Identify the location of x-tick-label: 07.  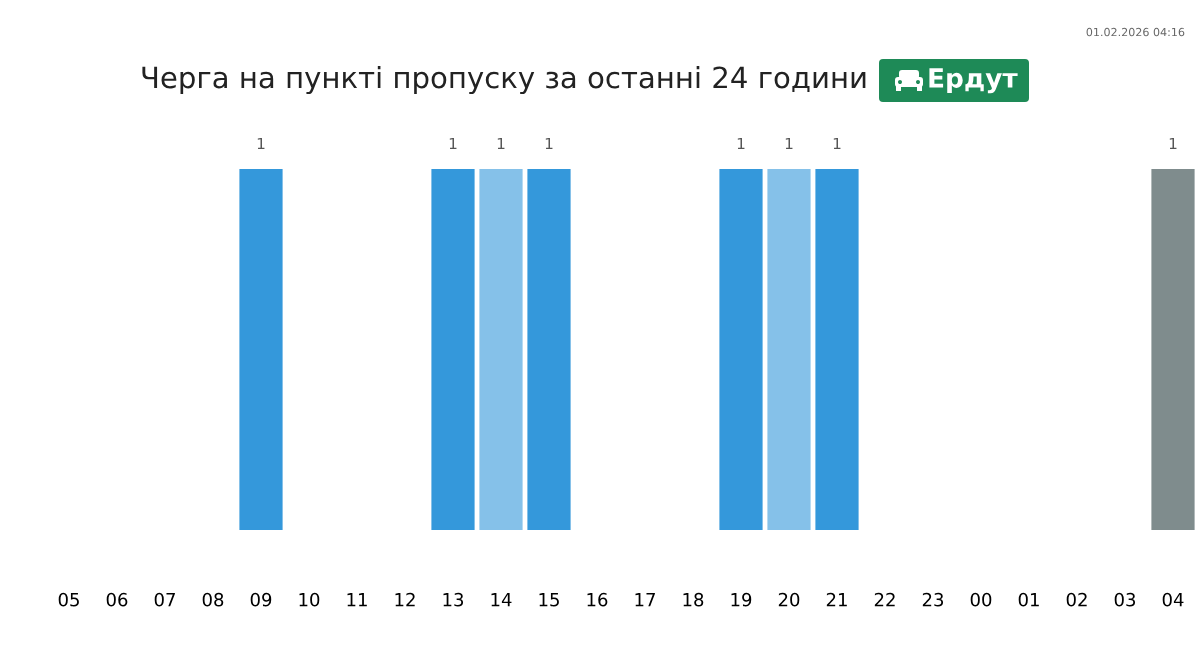
(164, 599).